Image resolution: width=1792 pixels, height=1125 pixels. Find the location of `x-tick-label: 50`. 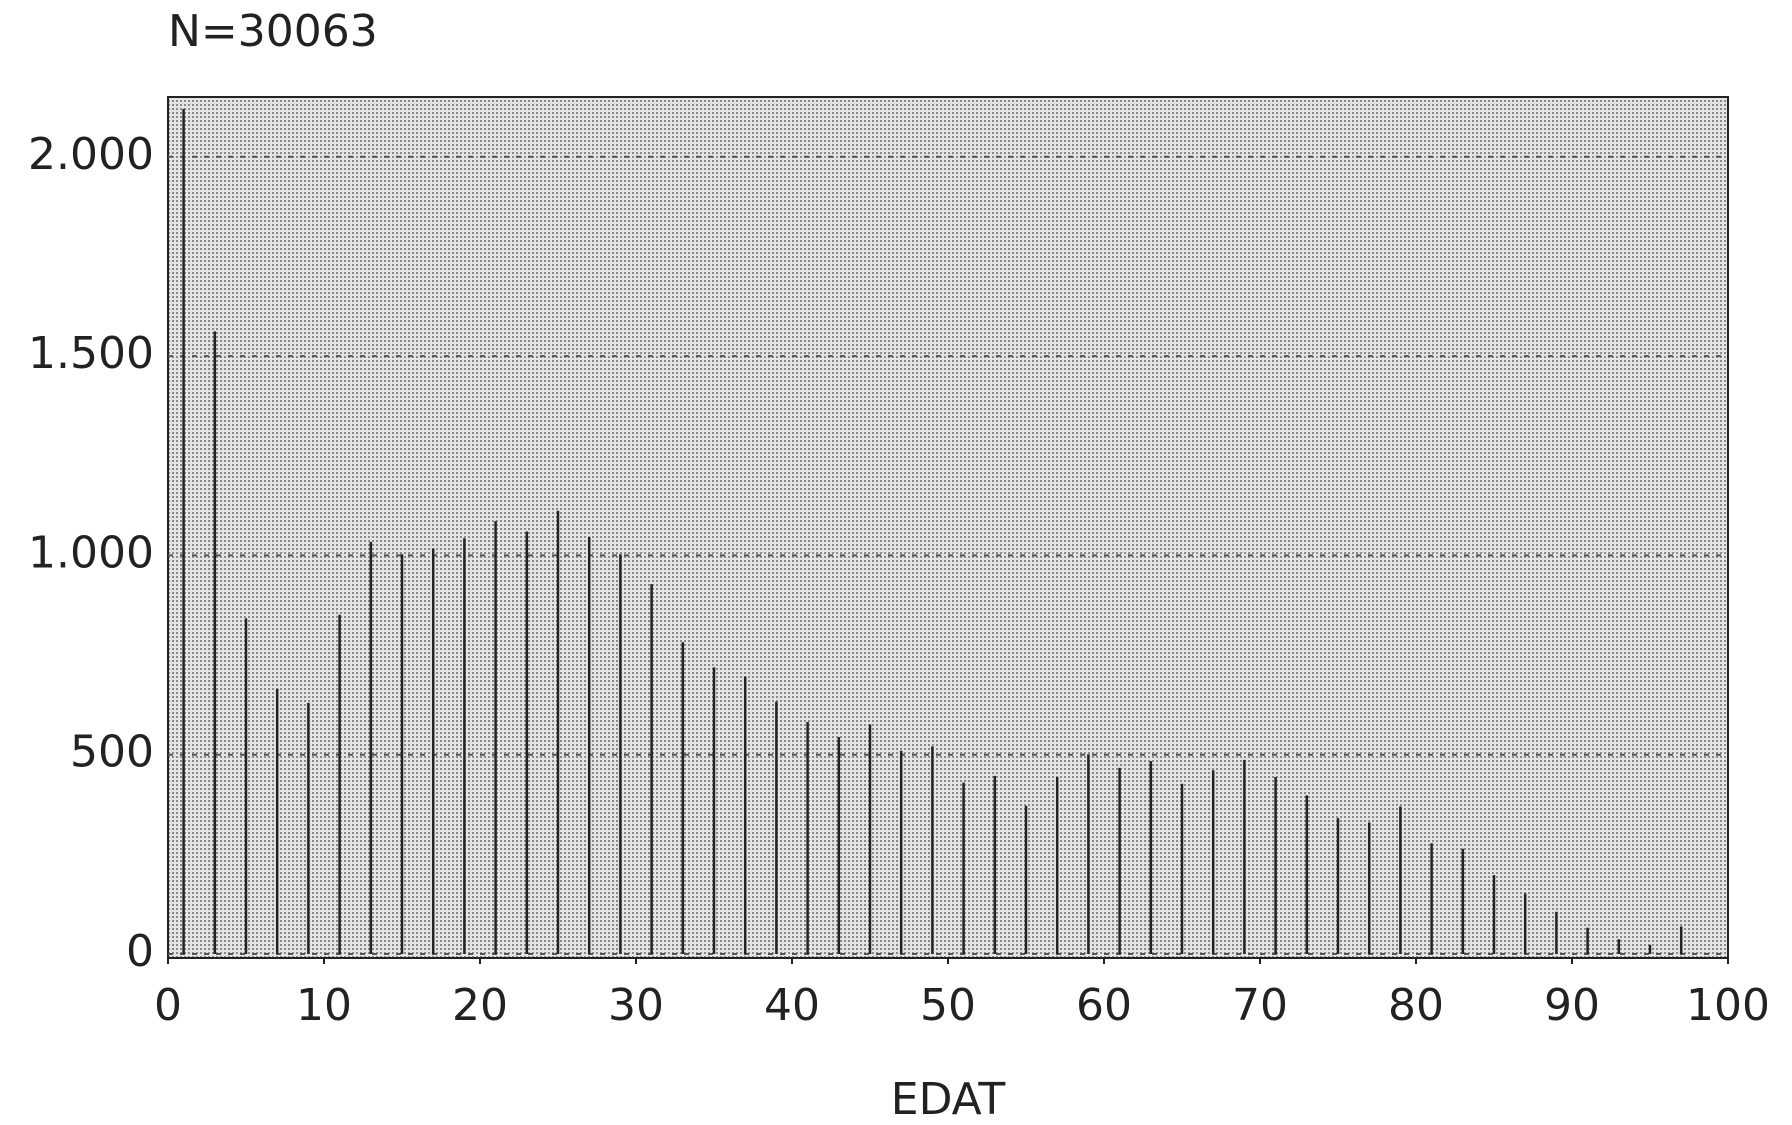

x-tick-label: 50 is located at coordinates (948, 1005).